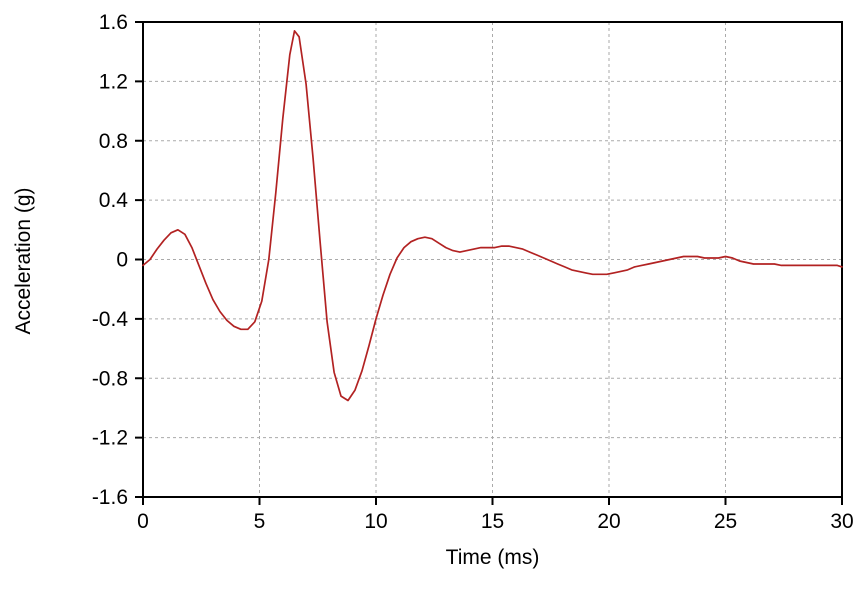 Image resolution: width=864 pixels, height=592 pixels. I want to click on x-tick-label: 5, so click(260, 521).